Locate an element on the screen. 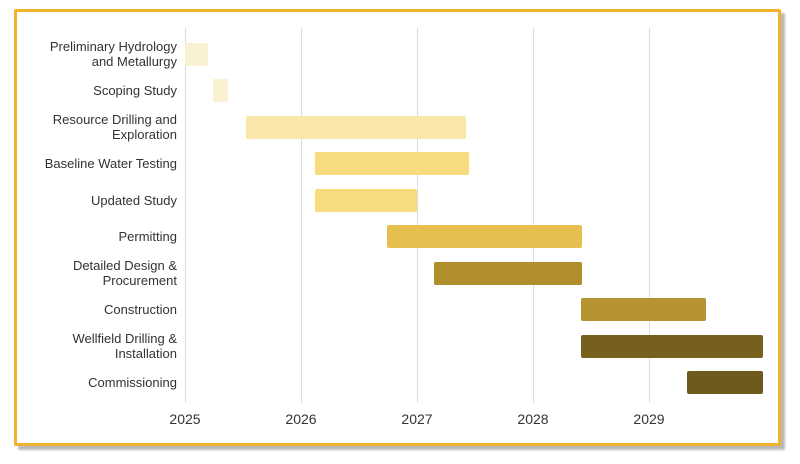 This screenshot has width=800, height=464. task-label: Commissioning is located at coordinates (132, 382).